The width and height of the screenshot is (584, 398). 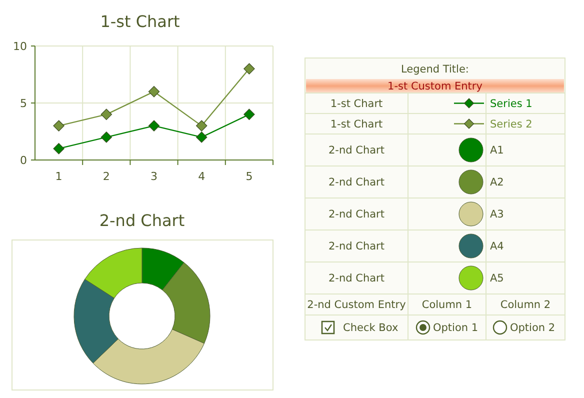 What do you see at coordinates (497, 214) in the screenshot?
I see `legend-label: A3` at bounding box center [497, 214].